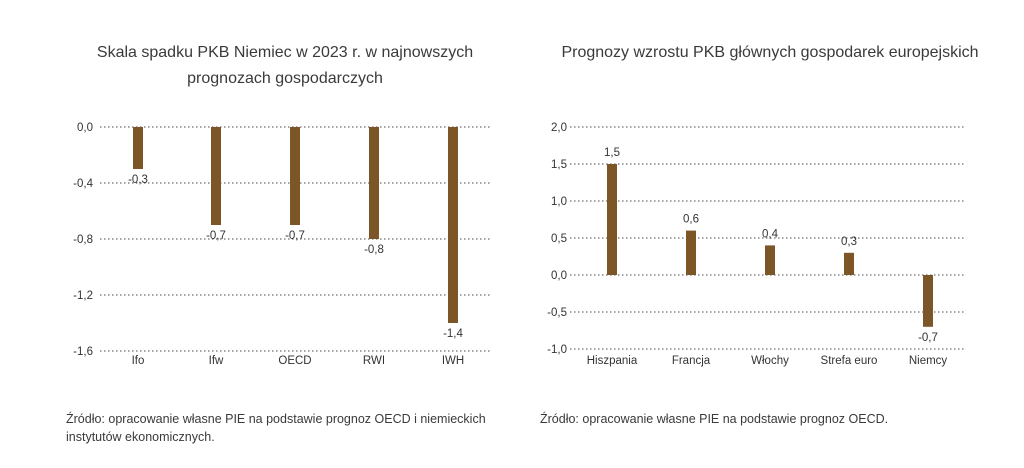 The image size is (1024, 468). Describe the element at coordinates (559, 239) in the screenshot. I see `y-tick-label: 0,5` at that location.